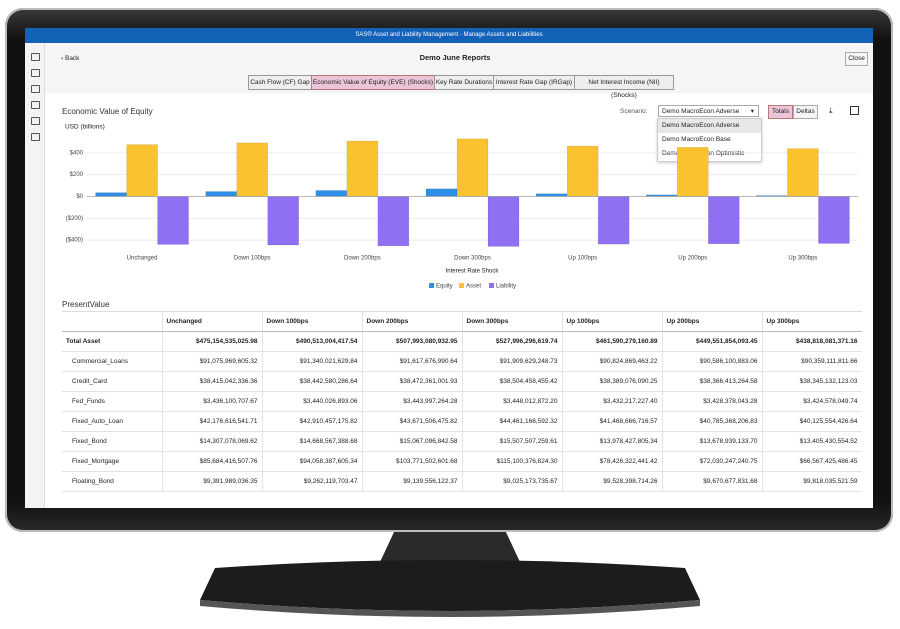  What do you see at coordinates (112, 322) in the screenshot?
I see `corner-cell` at bounding box center [112, 322].